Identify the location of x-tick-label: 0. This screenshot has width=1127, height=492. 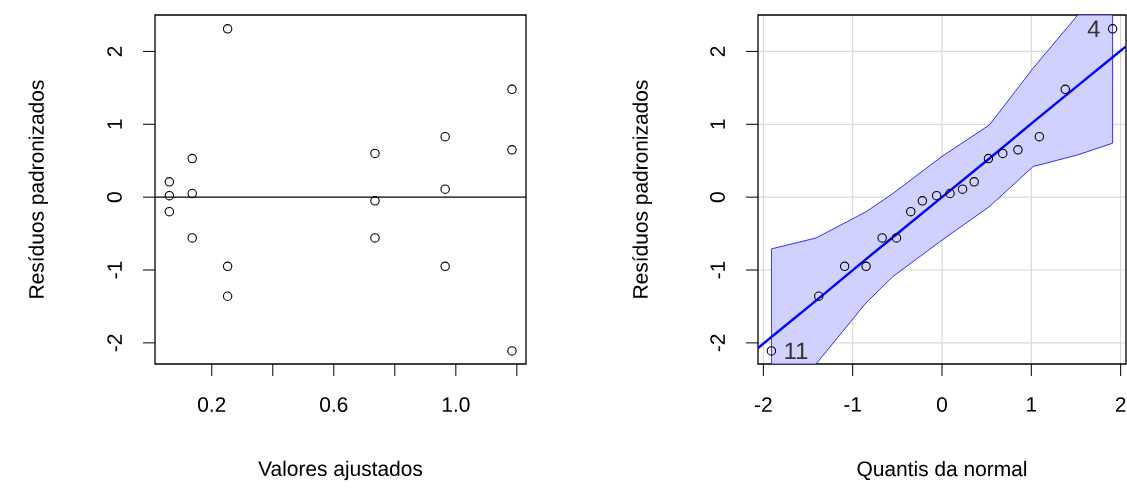
(942, 404).